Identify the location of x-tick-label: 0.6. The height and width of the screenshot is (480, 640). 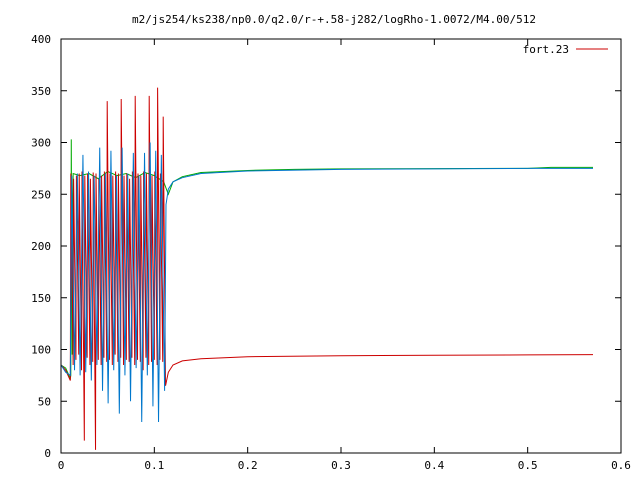
(621, 465).